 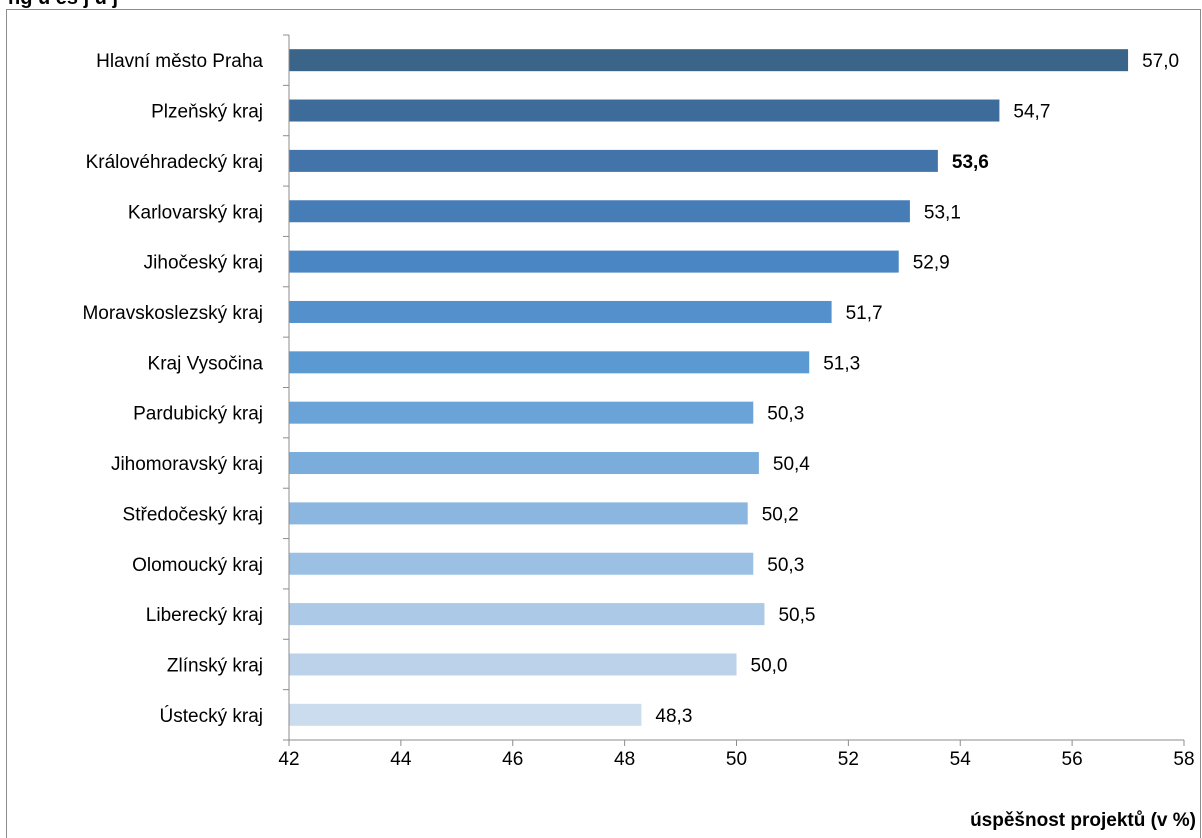 I want to click on category-label: Královéhradecký kraj, so click(x=174, y=162).